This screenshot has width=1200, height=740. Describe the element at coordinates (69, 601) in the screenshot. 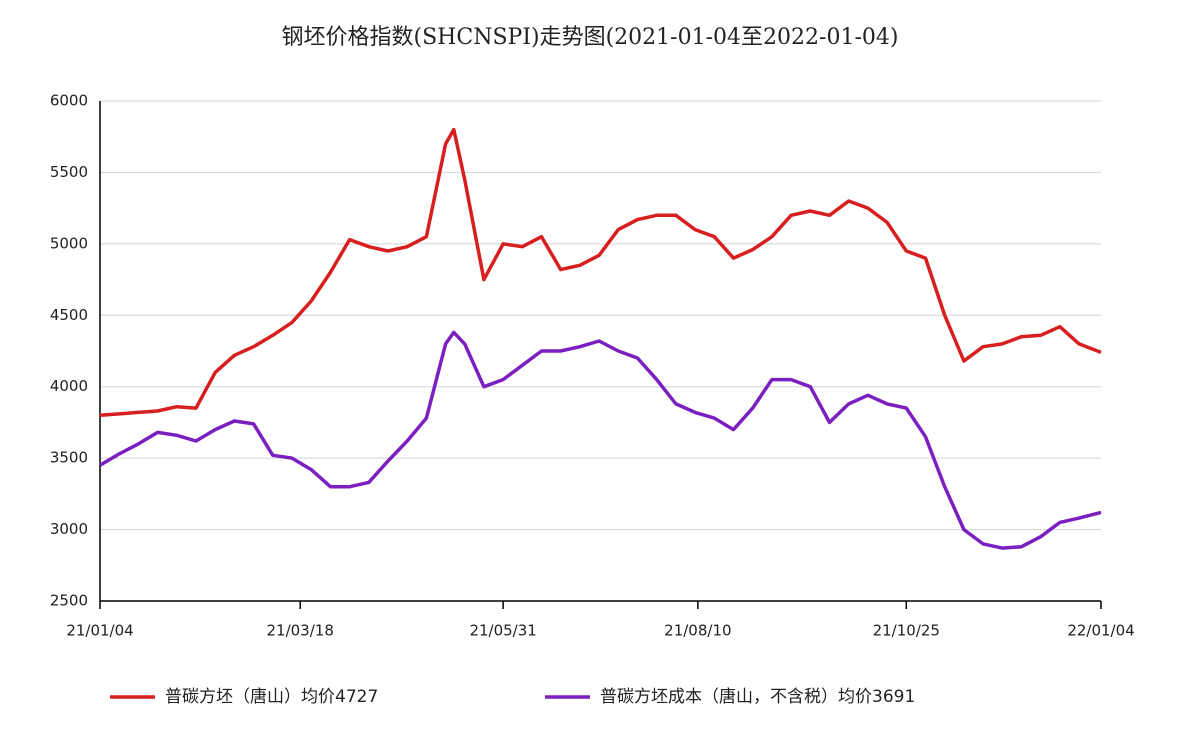

I see `y-tick-label: 2500` at that location.